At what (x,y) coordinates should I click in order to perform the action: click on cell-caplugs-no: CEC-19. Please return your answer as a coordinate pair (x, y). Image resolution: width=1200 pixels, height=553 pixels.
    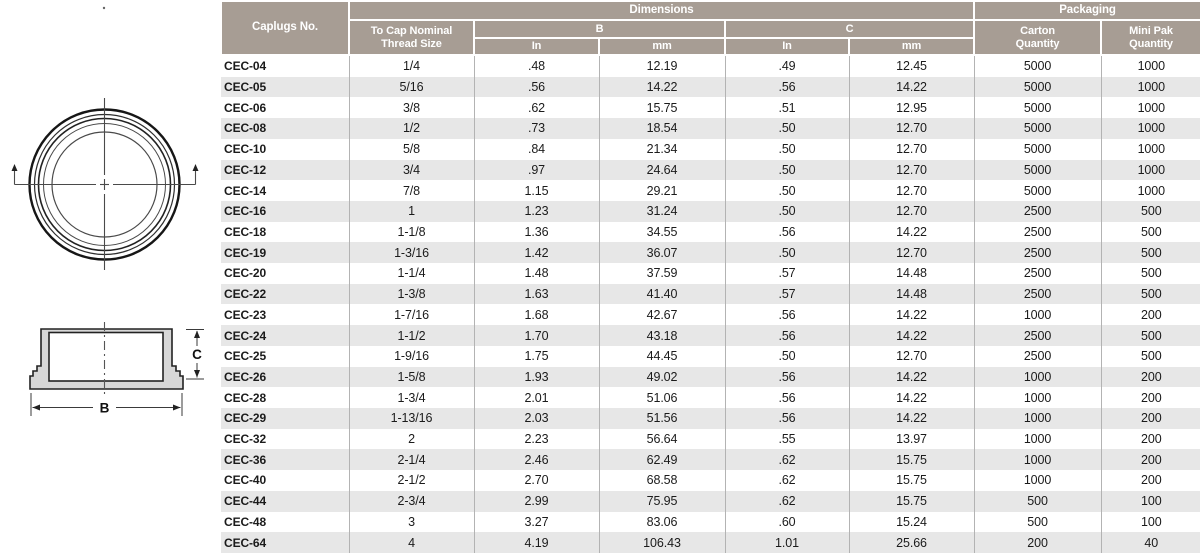
    Looking at the image, I should click on (245, 252).